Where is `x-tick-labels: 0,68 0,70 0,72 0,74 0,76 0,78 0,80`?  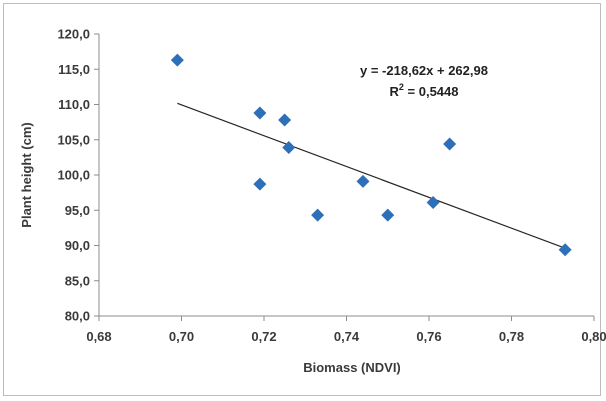 x-tick-labels: 0,68 0,70 0,72 0,74 0,76 0,78 0,80 is located at coordinates (346, 336).